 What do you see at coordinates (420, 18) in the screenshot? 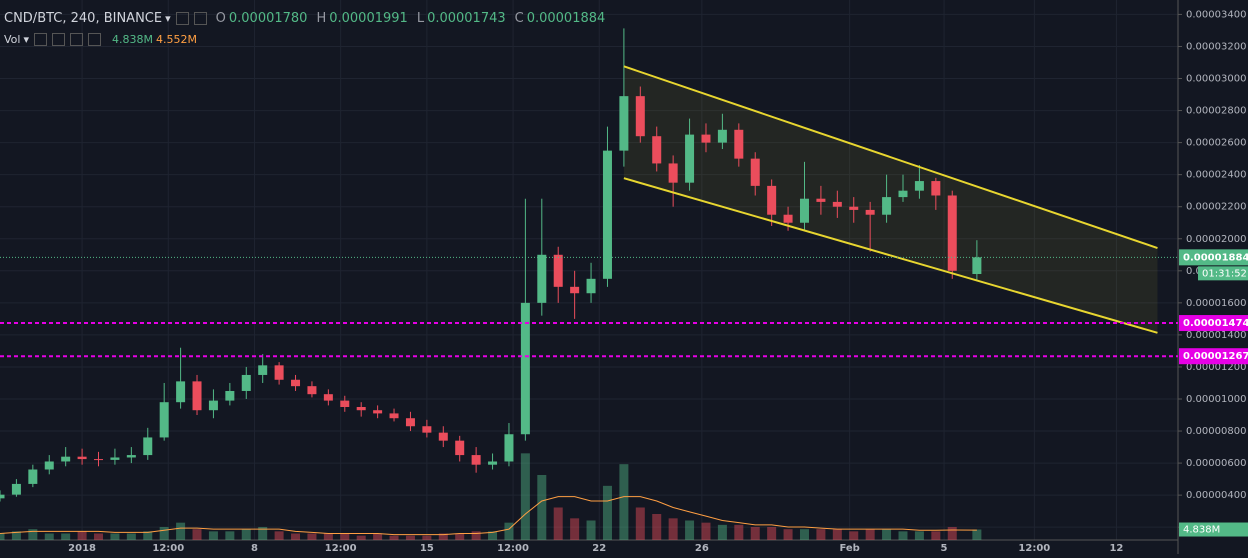
I see `low-label: L` at bounding box center [420, 18].